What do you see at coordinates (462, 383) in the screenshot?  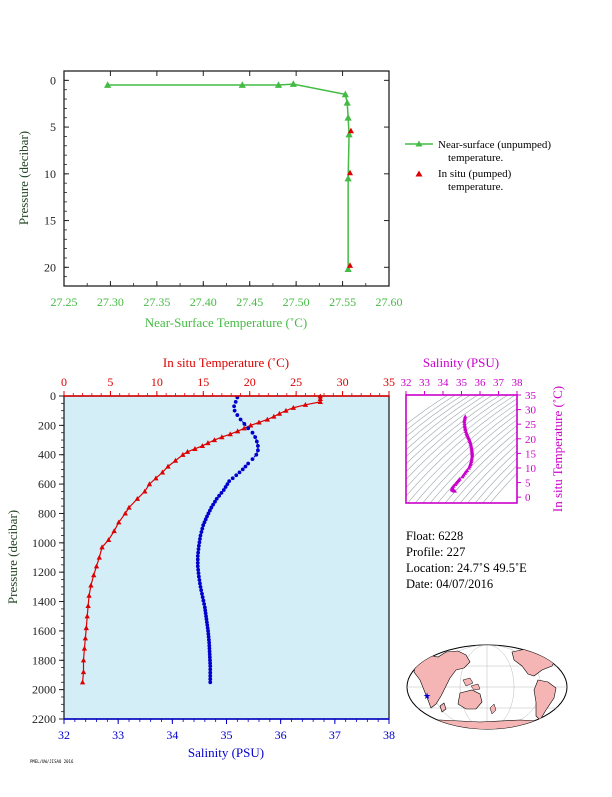 I see `ts-salinity-tick-label: 35` at bounding box center [462, 383].